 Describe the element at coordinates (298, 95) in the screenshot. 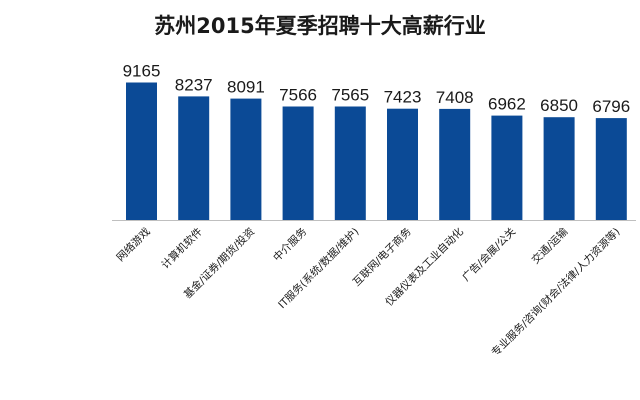

I see `data-label-3: 7566` at that location.